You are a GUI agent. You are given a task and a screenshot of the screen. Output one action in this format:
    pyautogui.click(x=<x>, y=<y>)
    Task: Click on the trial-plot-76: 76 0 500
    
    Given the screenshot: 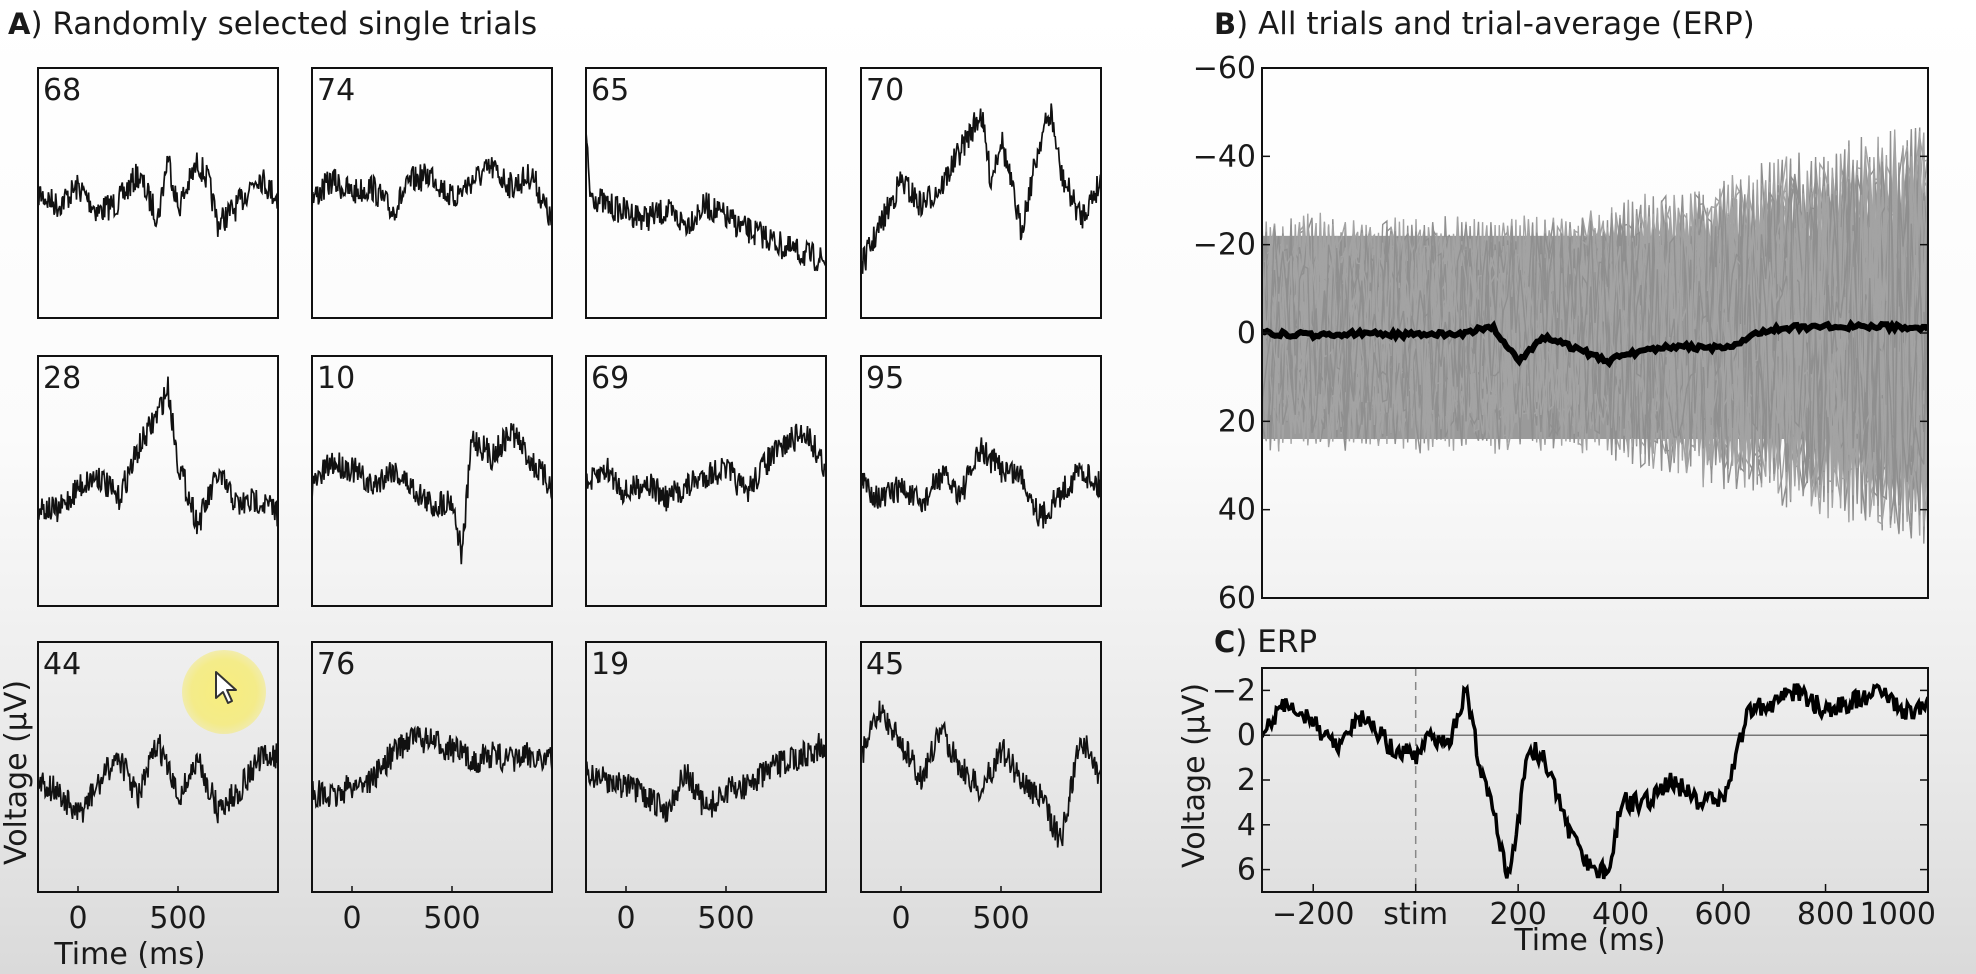 What is the action you would take?
    pyautogui.click(x=432, y=788)
    